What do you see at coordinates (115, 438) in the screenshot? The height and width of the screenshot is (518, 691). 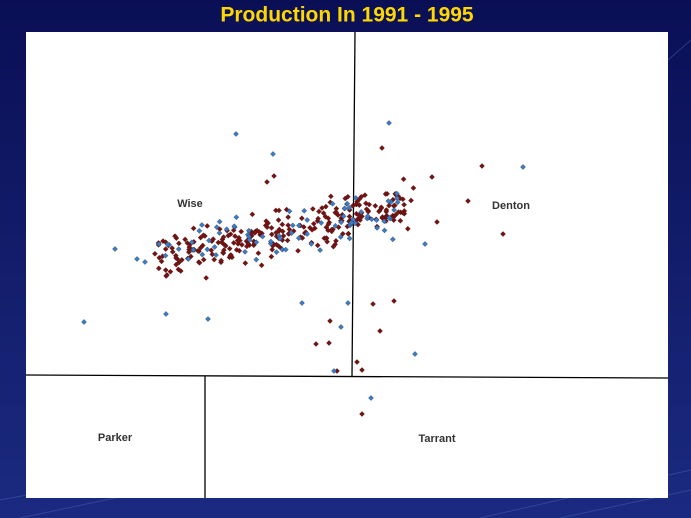 I see `county-label: Parker` at bounding box center [115, 438].